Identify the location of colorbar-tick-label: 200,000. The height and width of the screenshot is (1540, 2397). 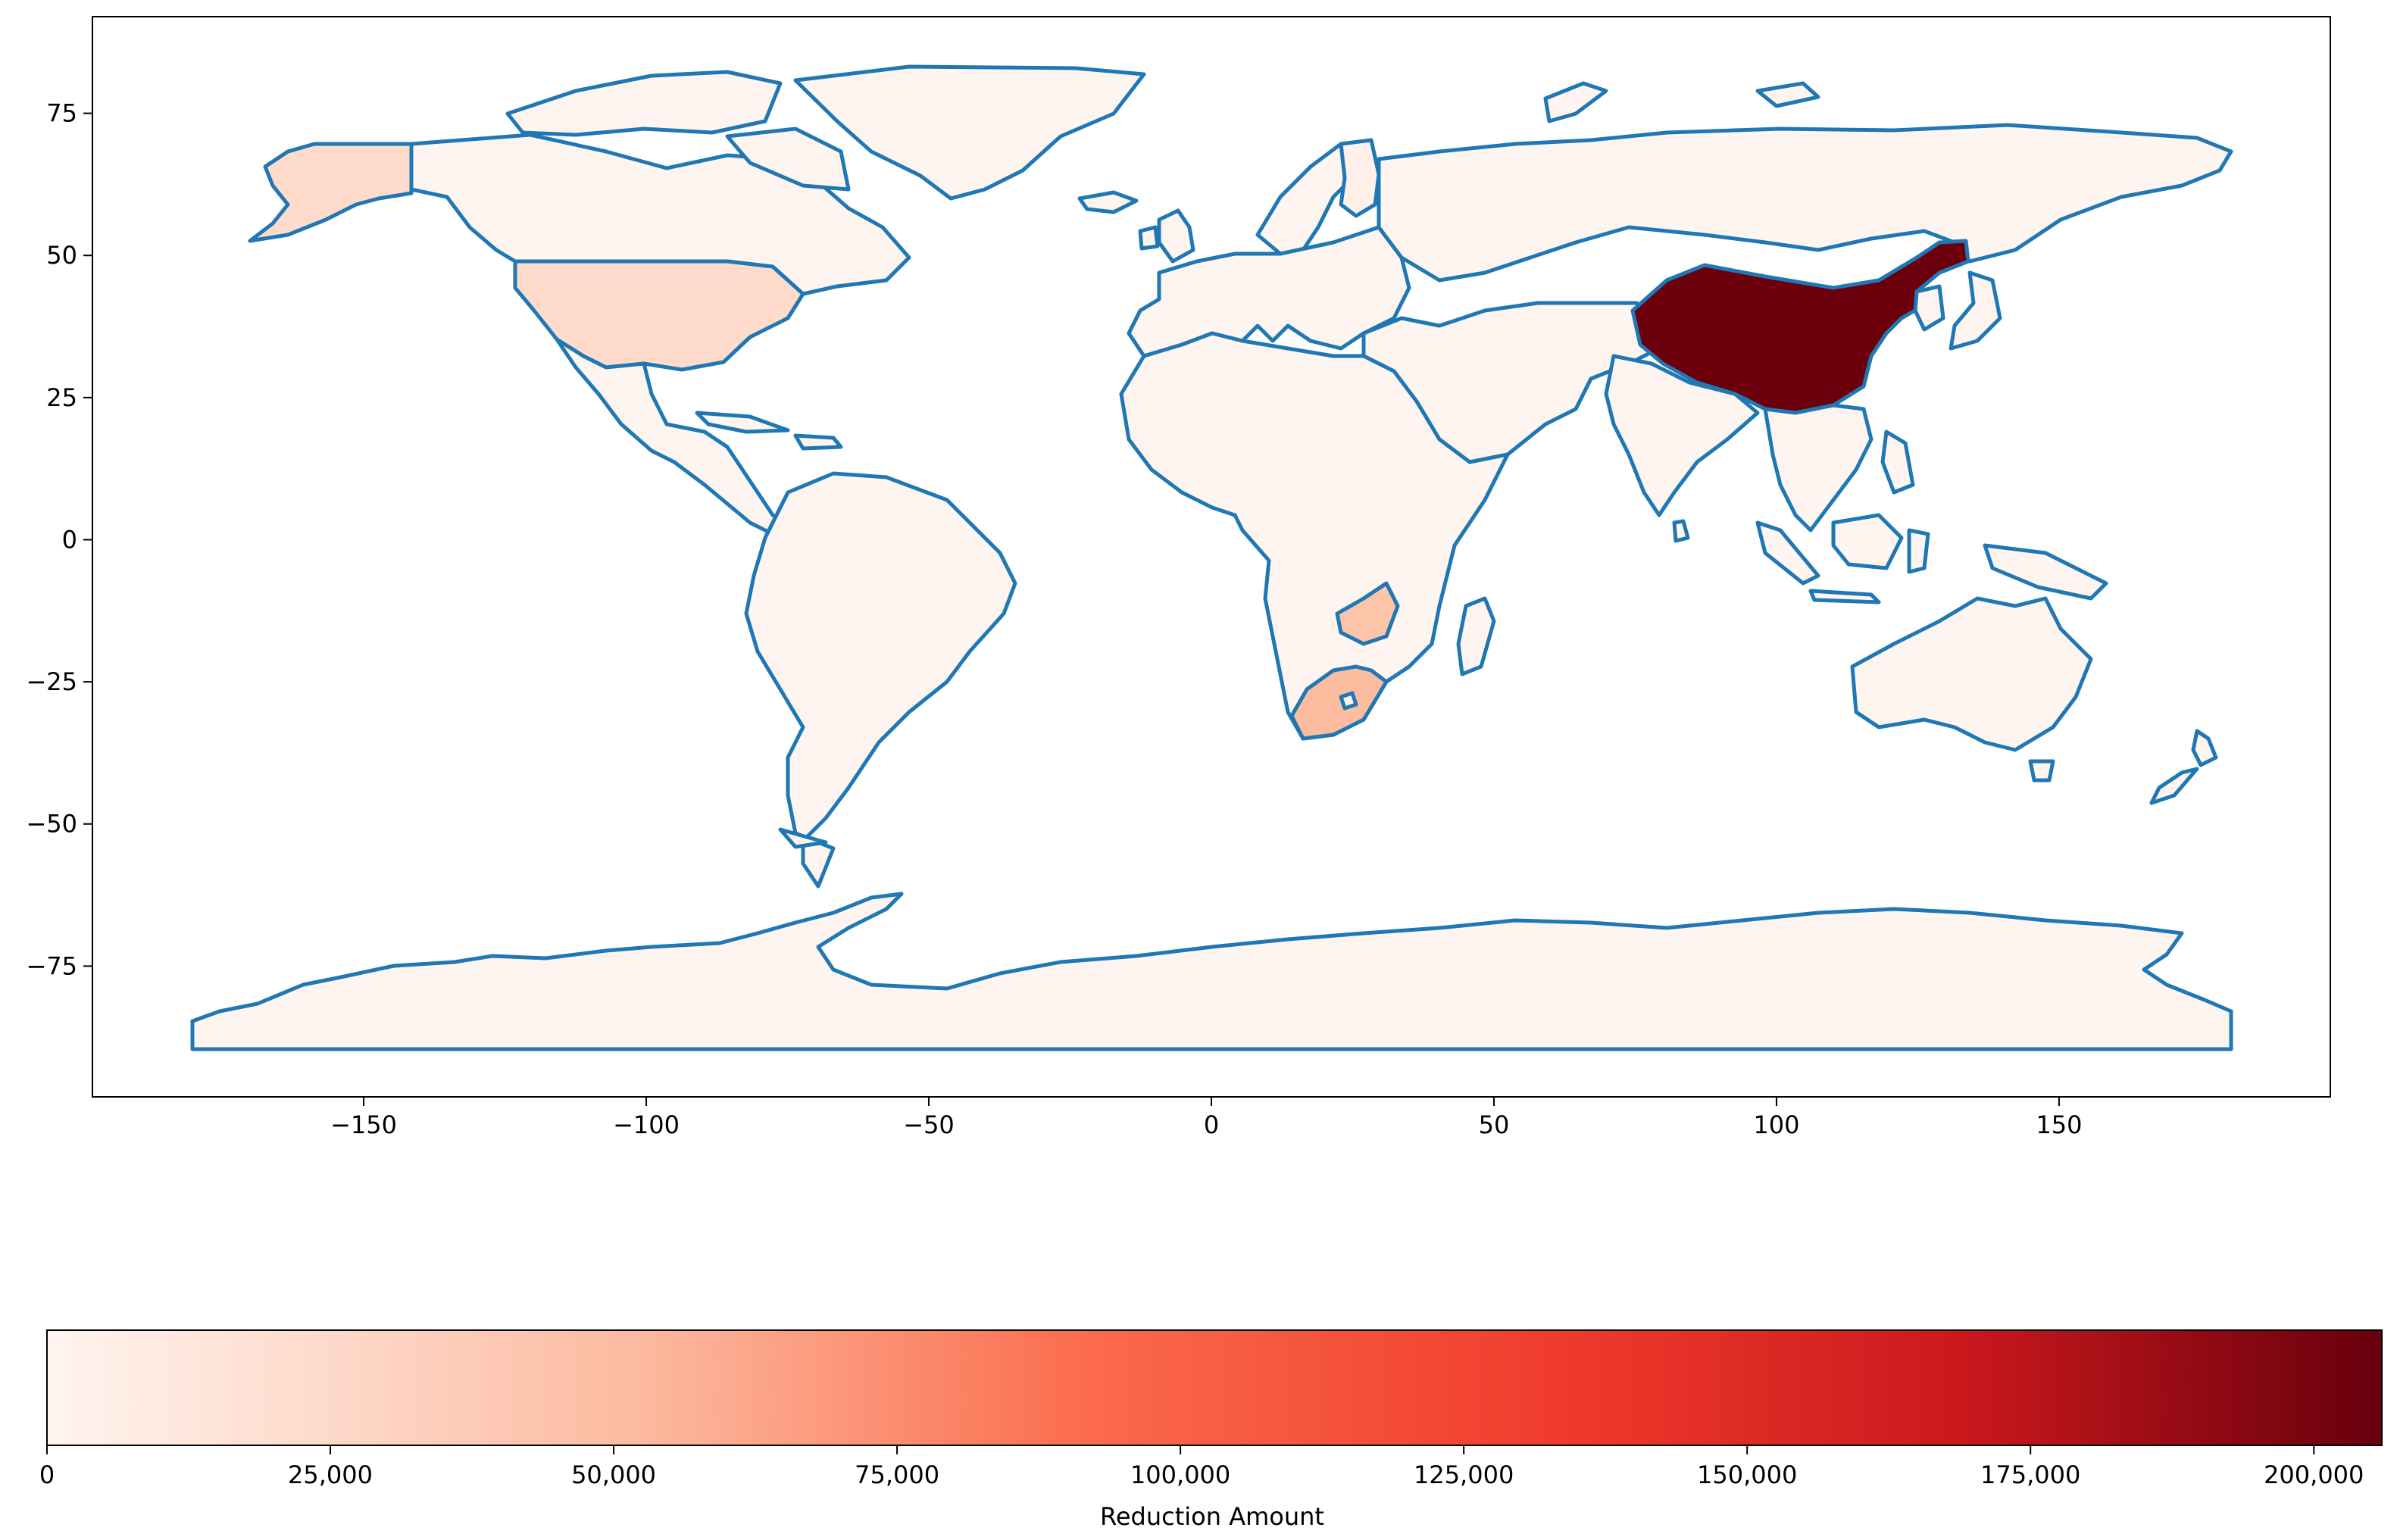
(2314, 1474).